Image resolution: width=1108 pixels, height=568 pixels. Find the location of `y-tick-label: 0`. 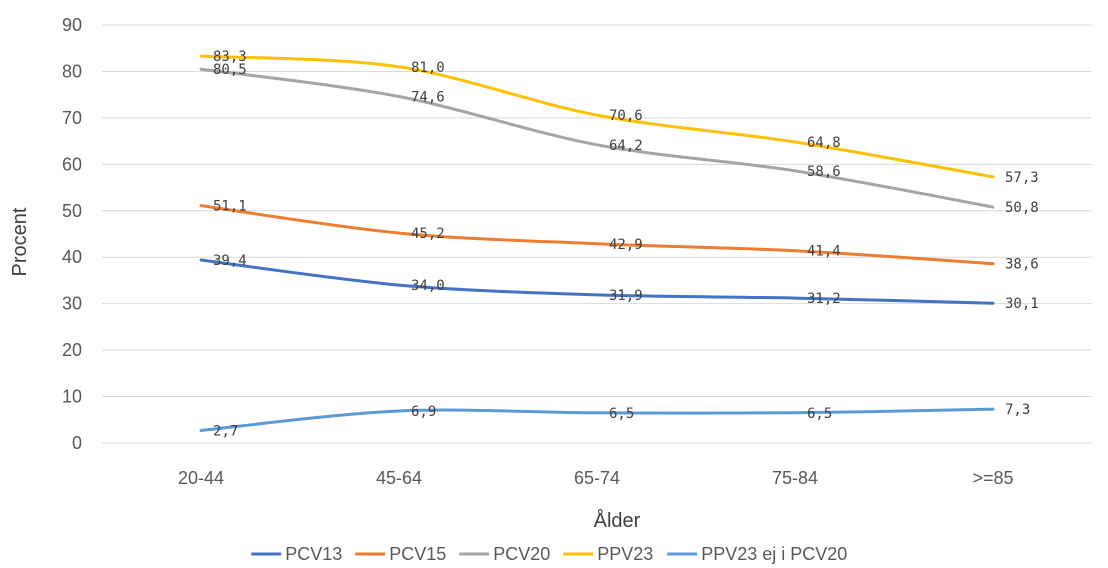

y-tick-label: 0 is located at coordinates (77, 443).